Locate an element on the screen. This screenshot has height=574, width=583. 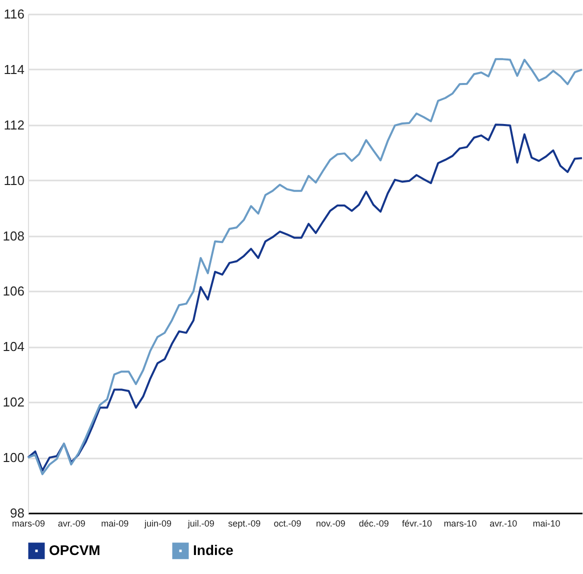
y-tick-label: 108 is located at coordinates (13, 236).